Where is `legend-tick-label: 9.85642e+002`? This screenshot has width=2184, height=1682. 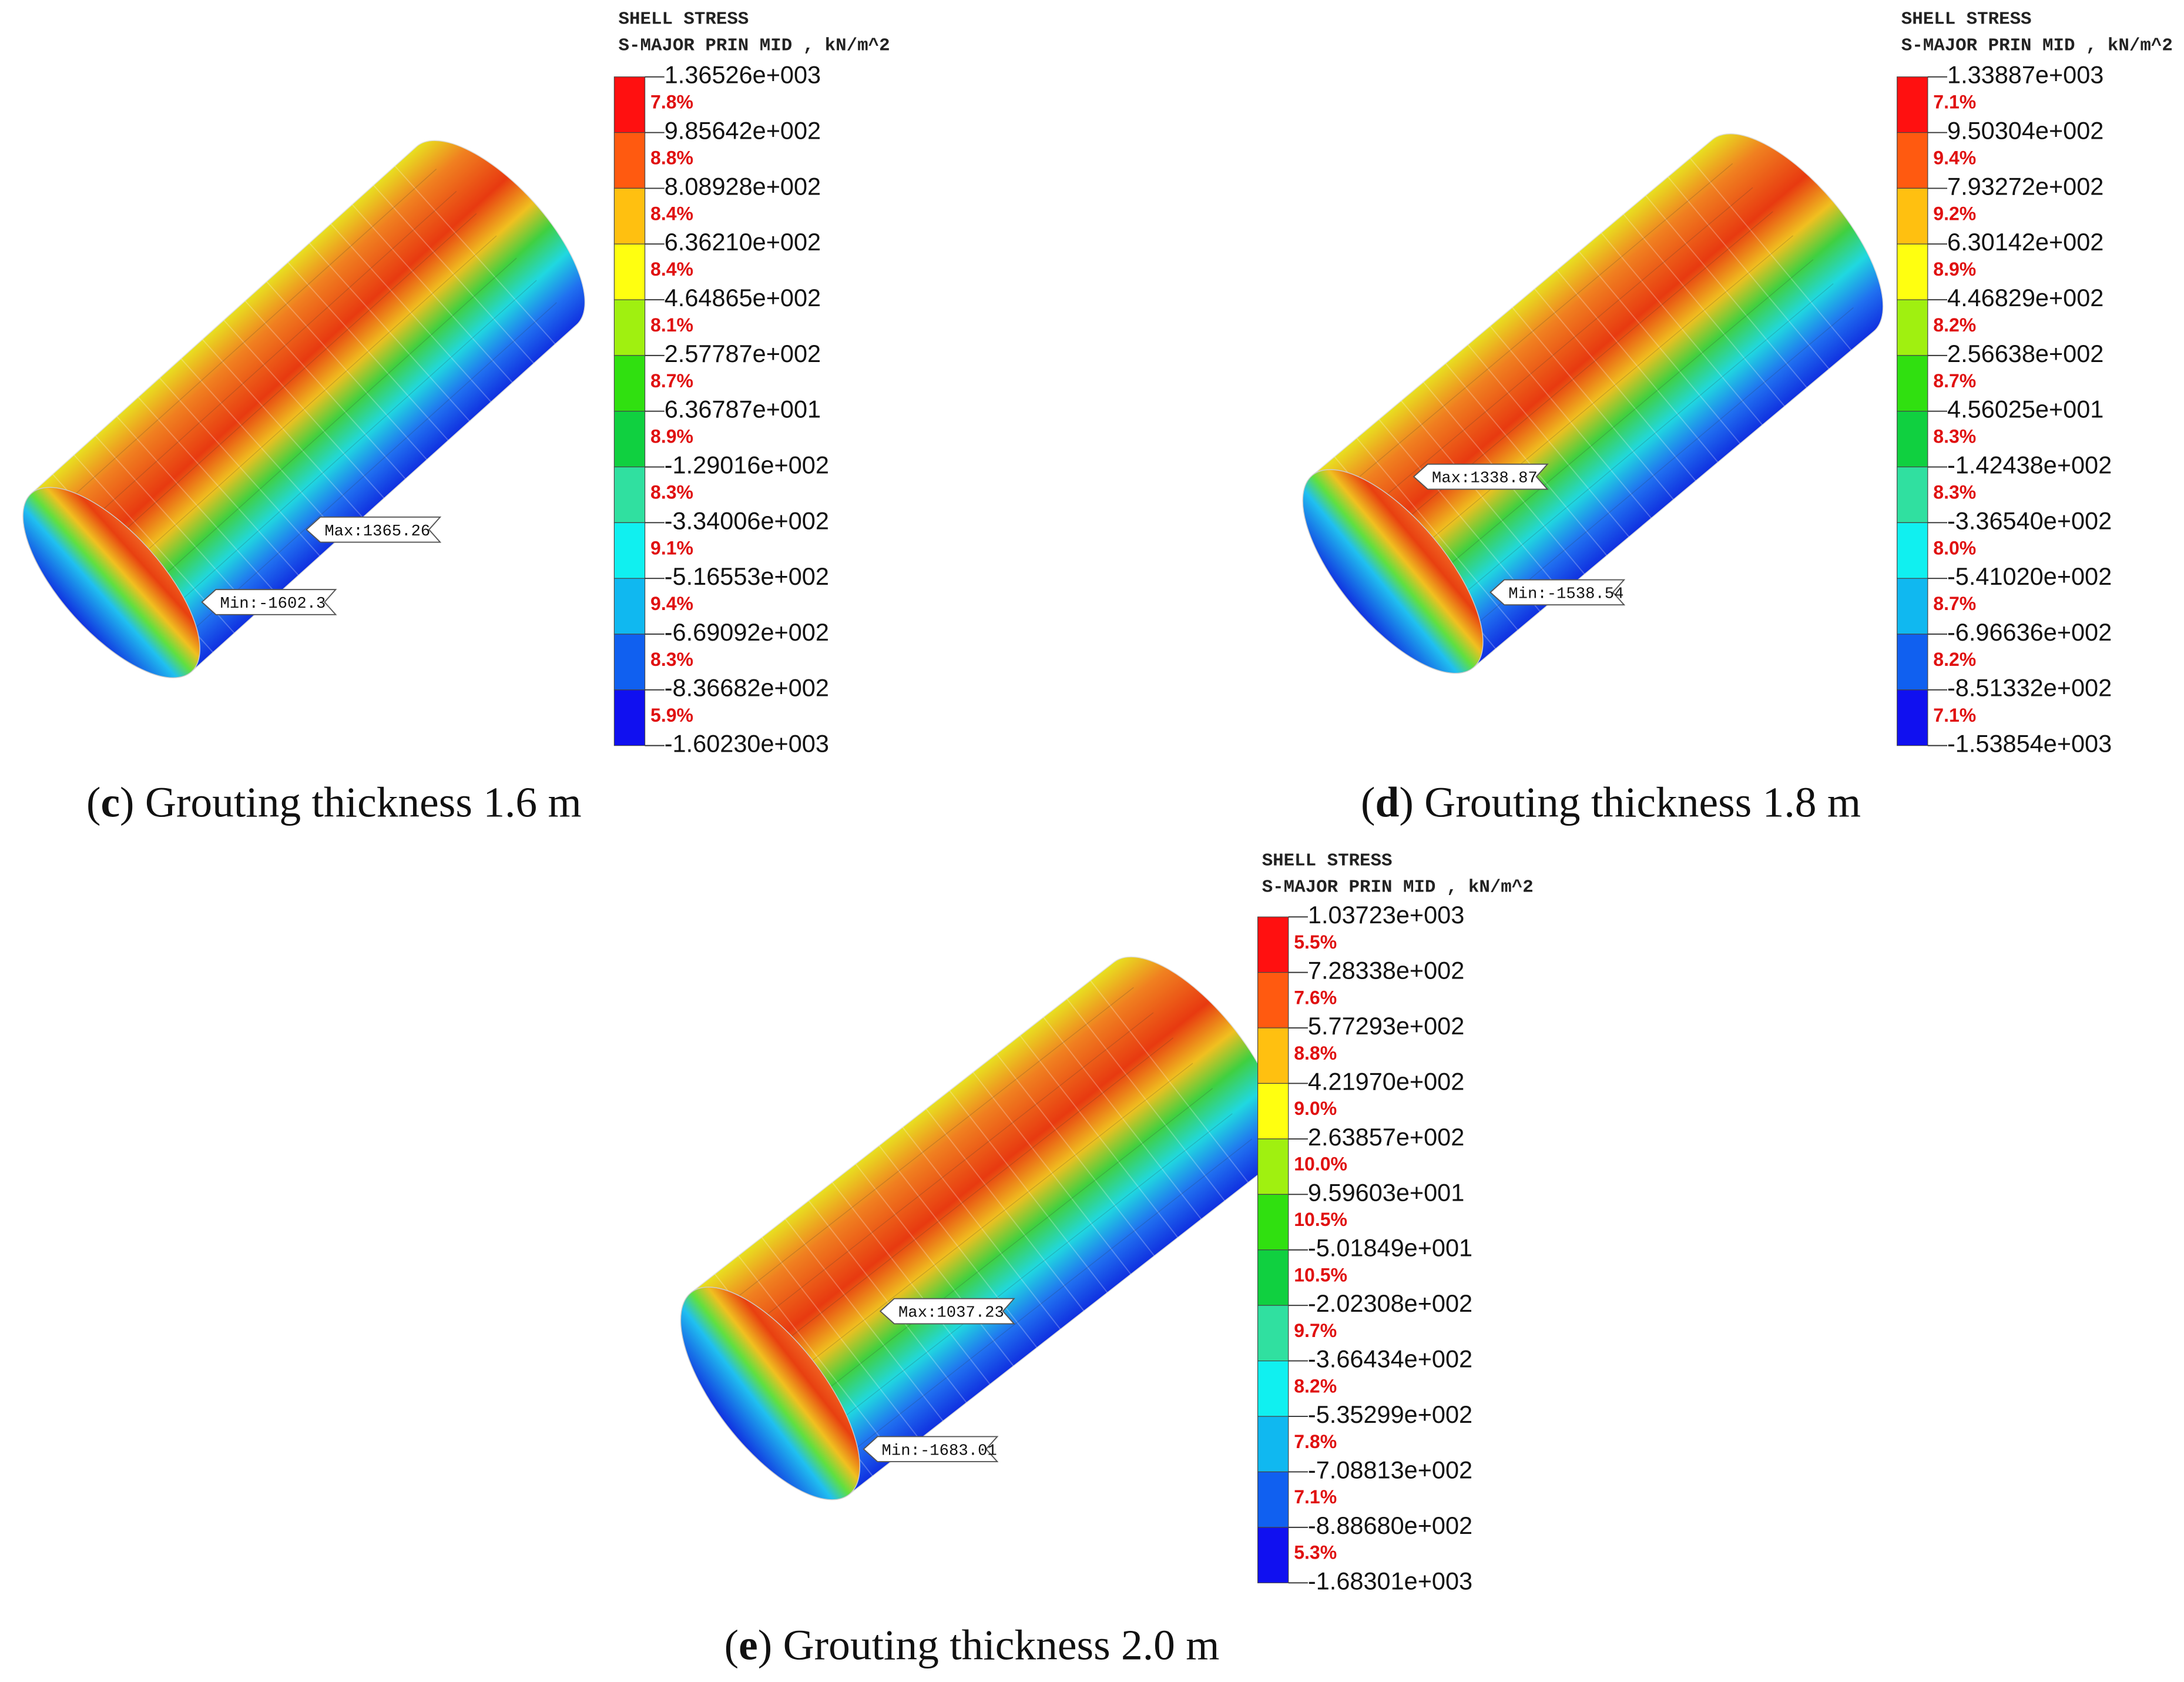 legend-tick-label: 9.85642e+002 is located at coordinates (743, 131).